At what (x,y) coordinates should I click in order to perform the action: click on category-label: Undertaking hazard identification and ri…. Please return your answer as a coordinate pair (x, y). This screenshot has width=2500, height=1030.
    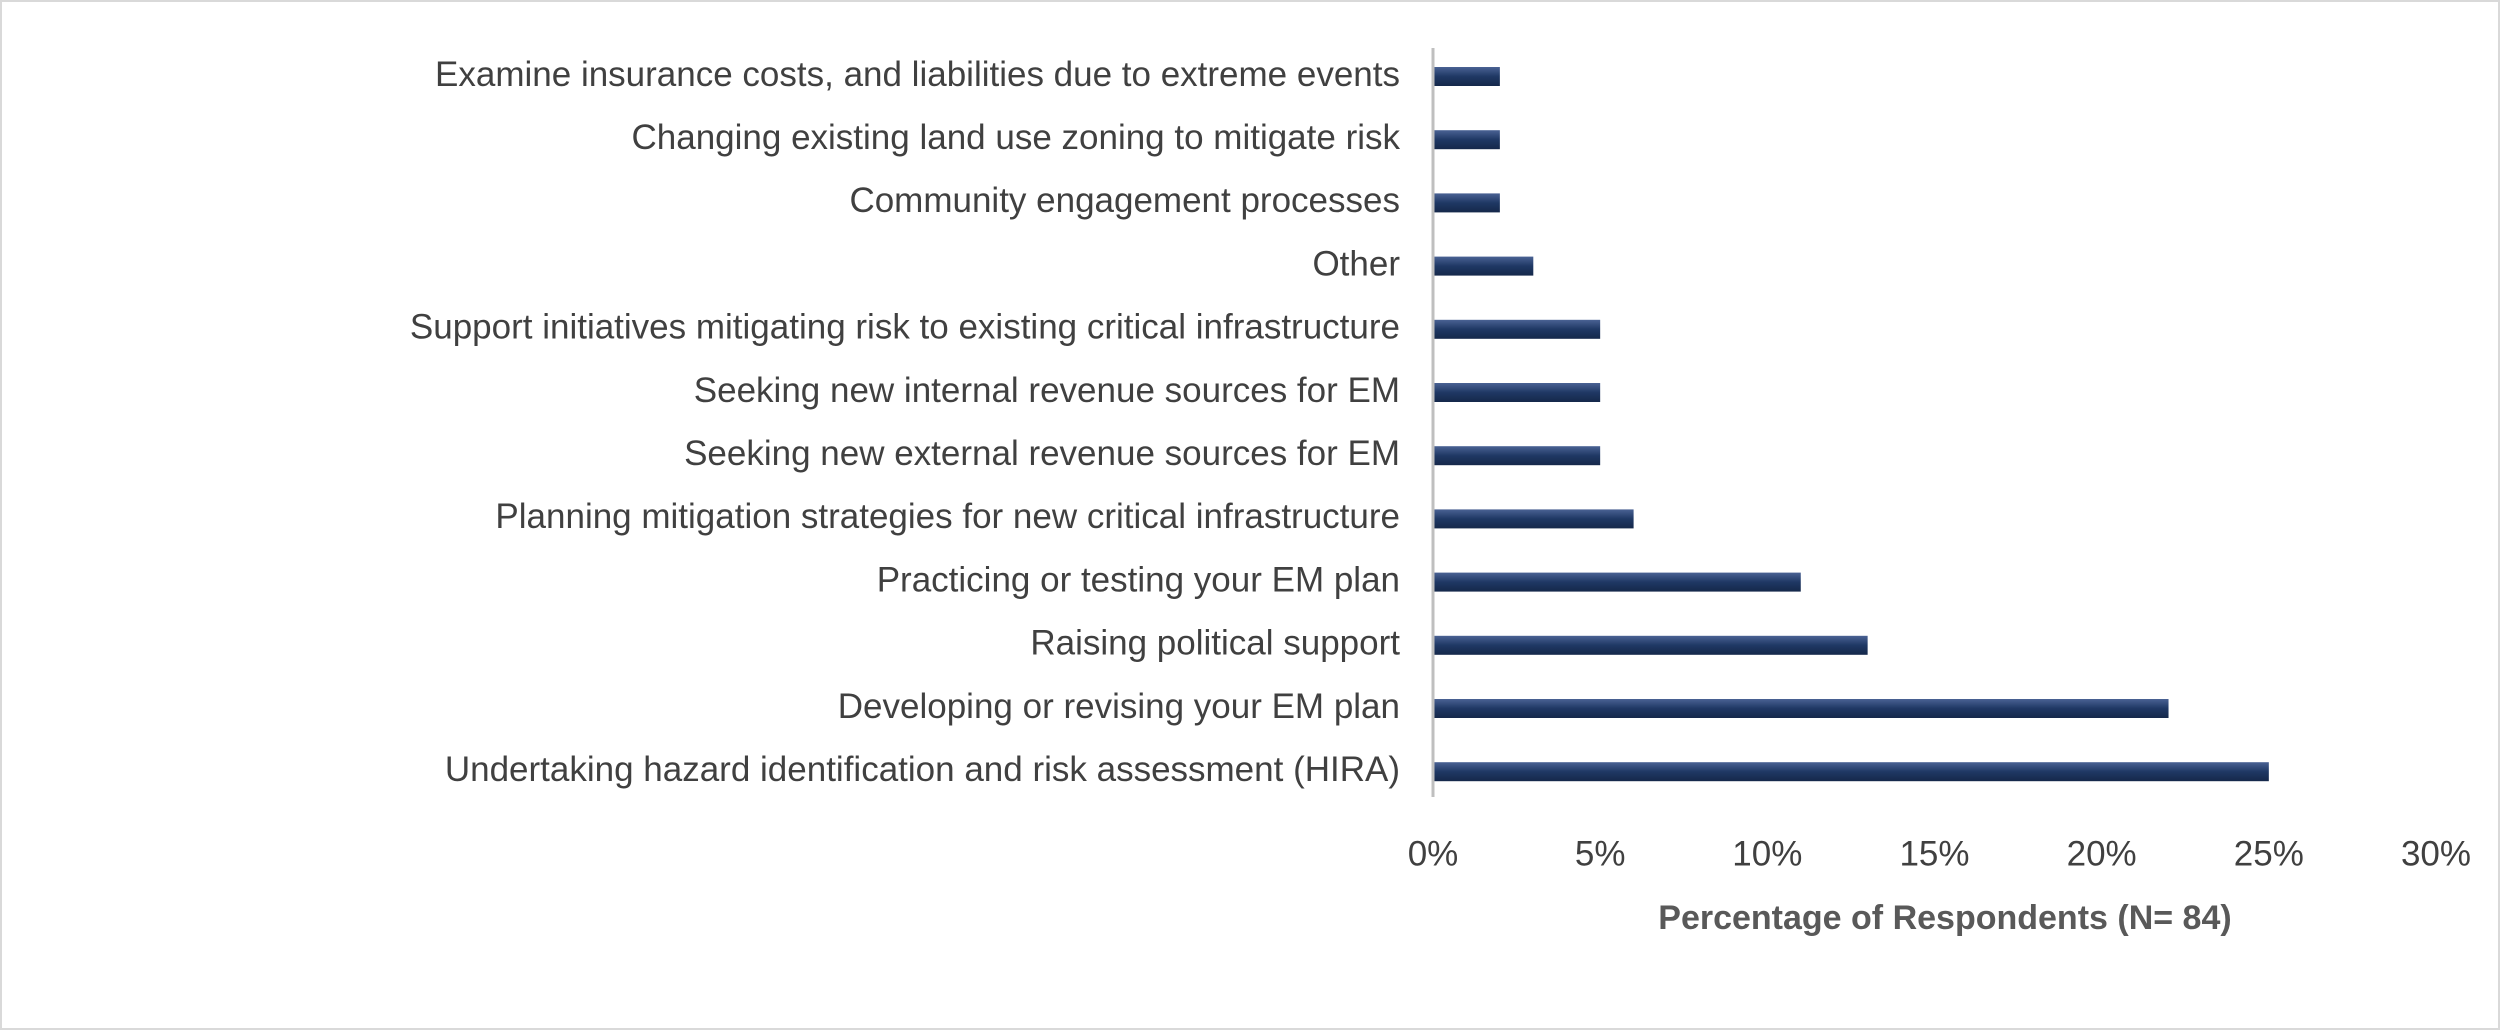
    Looking at the image, I should click on (922, 769).